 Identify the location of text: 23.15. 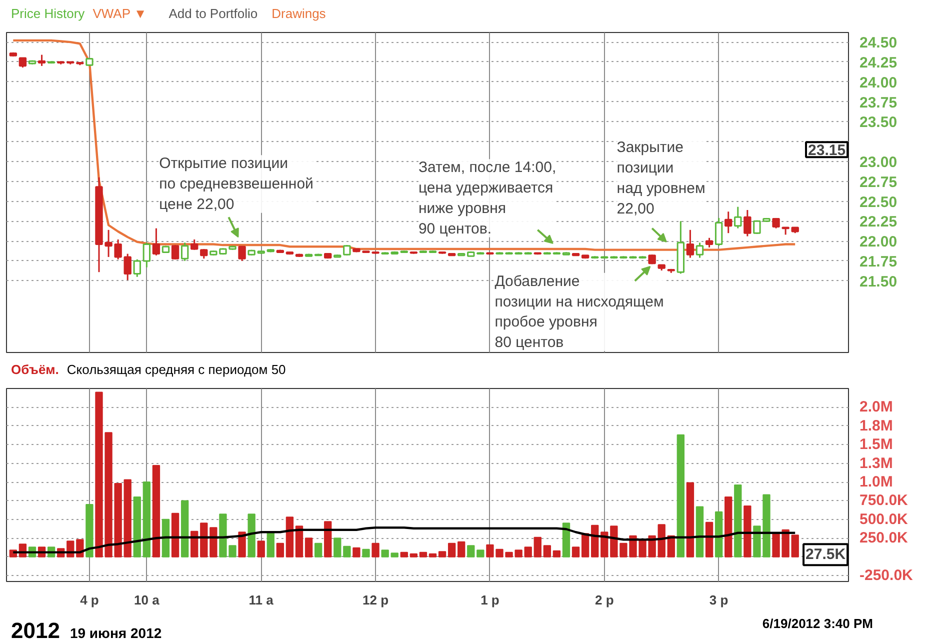
(827, 151).